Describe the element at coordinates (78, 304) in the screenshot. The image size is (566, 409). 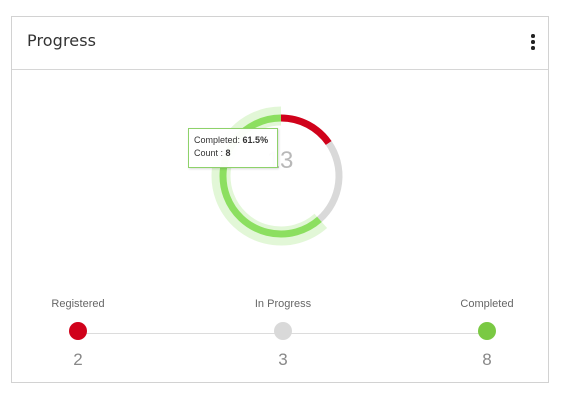
I see `stage-label: Registered` at that location.